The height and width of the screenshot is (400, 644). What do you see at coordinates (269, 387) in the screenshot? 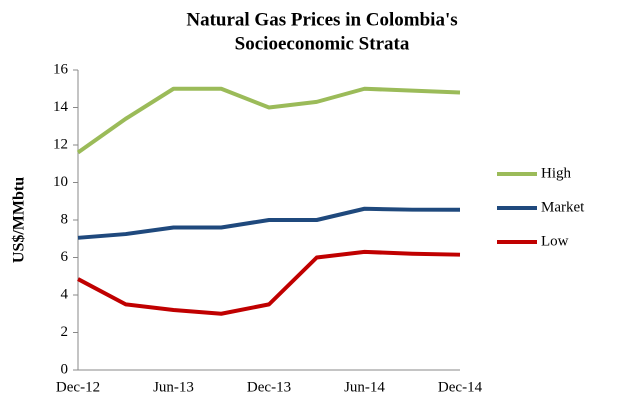
I see `x-tick-label: Dec-13` at bounding box center [269, 387].